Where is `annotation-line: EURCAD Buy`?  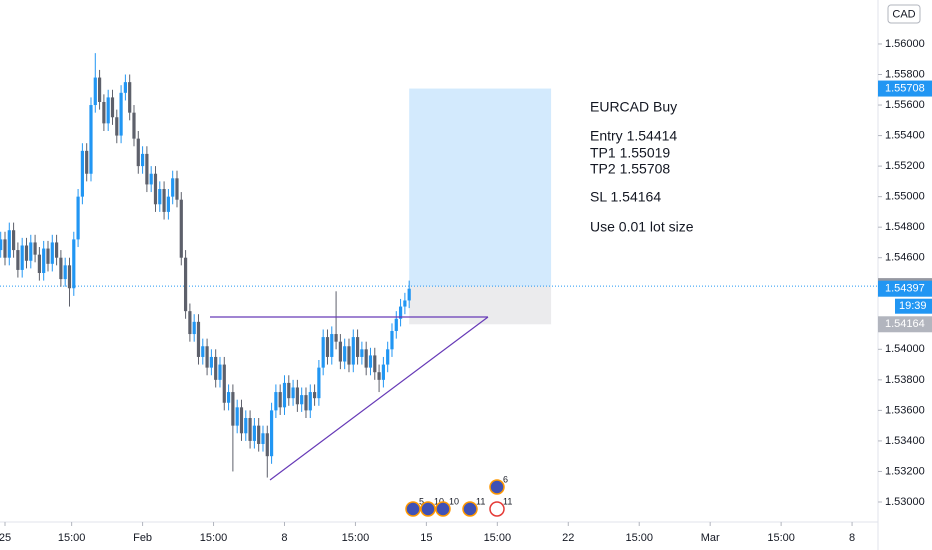 annotation-line: EURCAD Buy is located at coordinates (633, 107).